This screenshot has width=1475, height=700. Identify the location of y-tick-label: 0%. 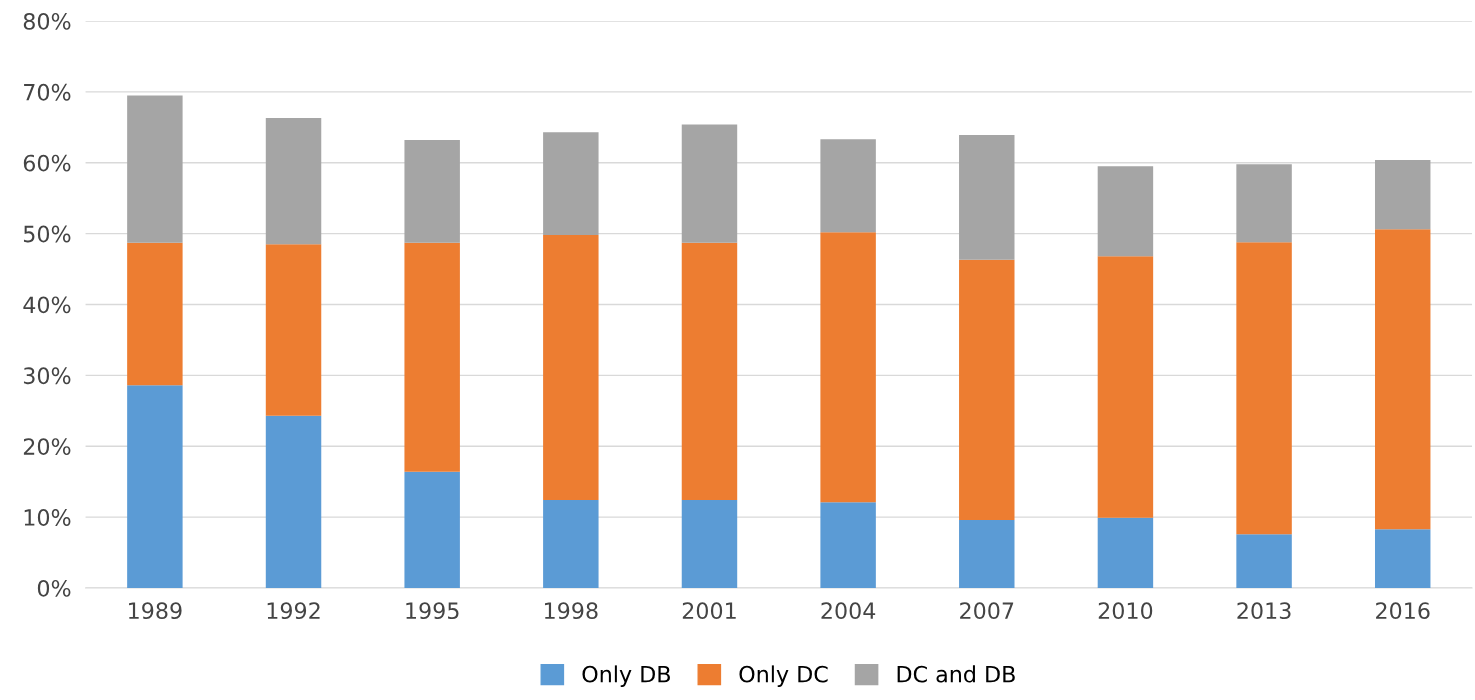
(54, 588).